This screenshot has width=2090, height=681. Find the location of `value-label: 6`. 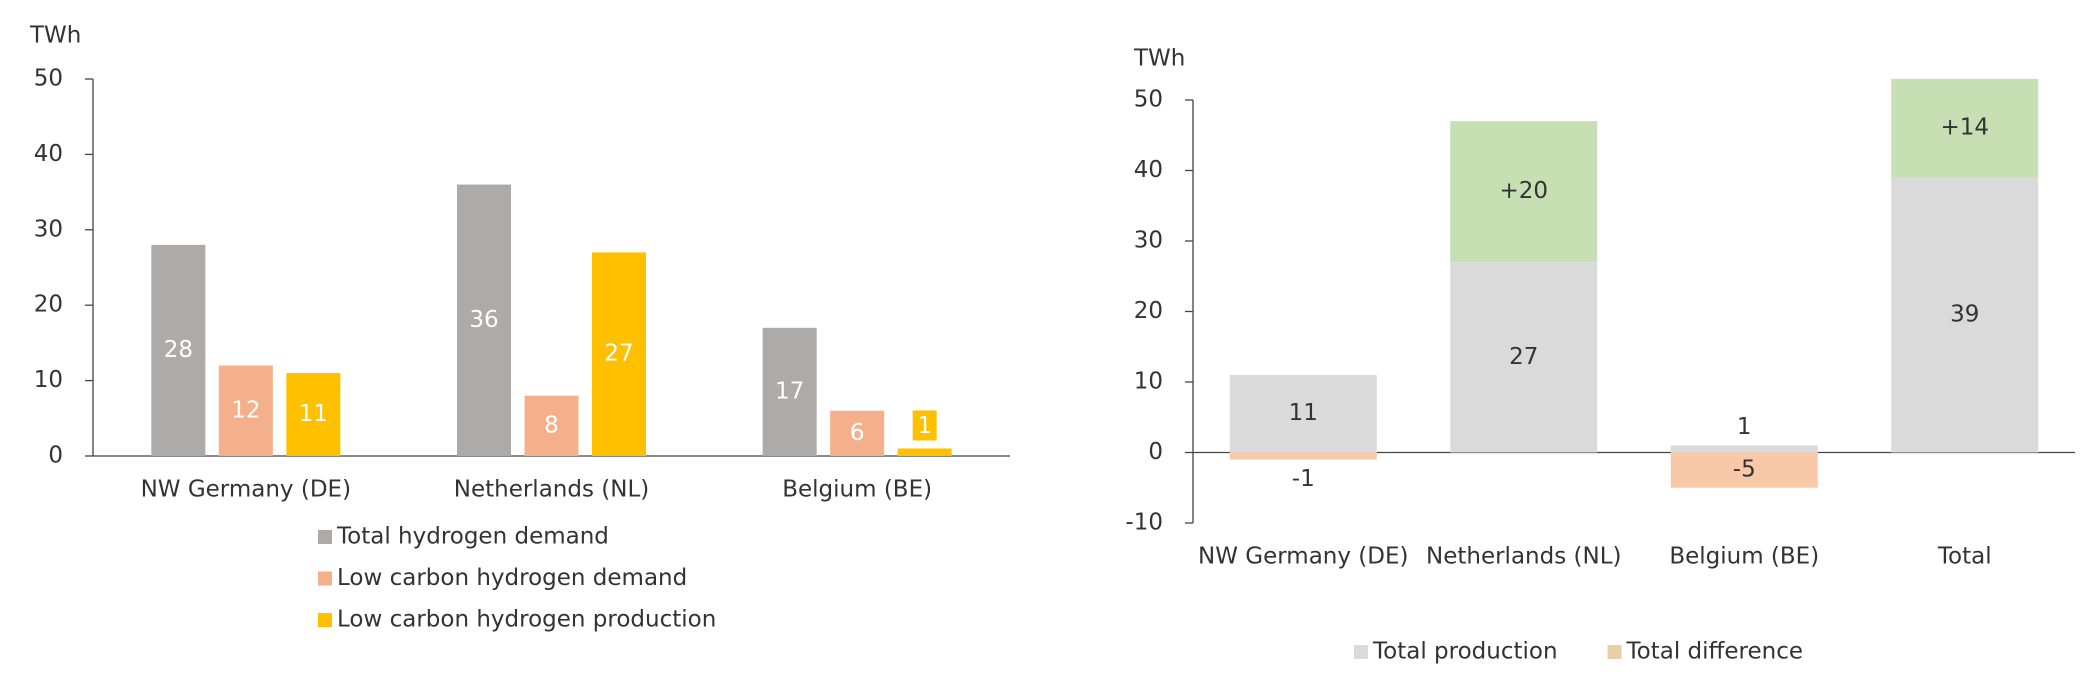

value-label: 6 is located at coordinates (857, 433).